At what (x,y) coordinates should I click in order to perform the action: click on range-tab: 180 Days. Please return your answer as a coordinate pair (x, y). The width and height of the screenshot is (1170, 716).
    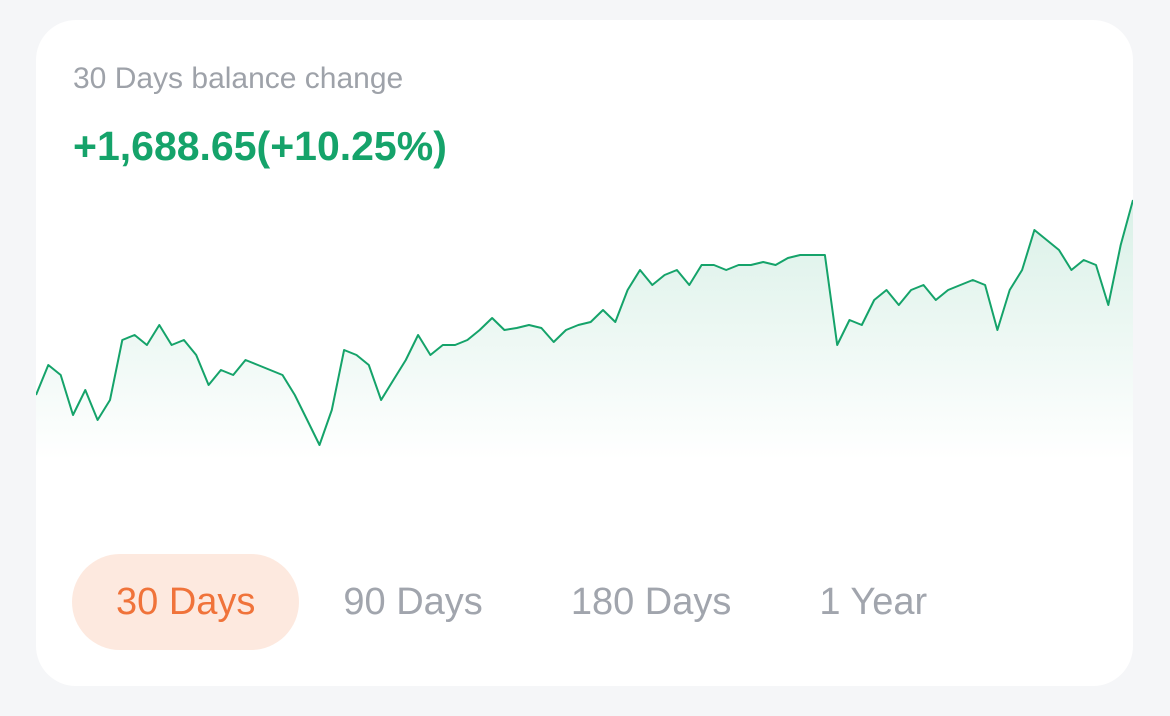
    Looking at the image, I should click on (651, 602).